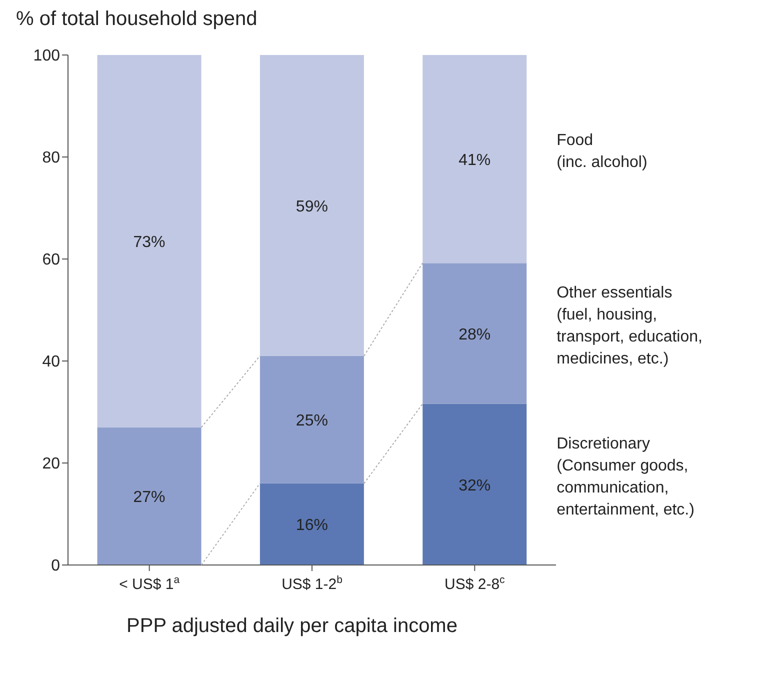 This screenshot has width=784, height=688. I want to click on series-label: Other essentials (fuel, housing, transport, education, medicines, etc.), so click(629, 326).